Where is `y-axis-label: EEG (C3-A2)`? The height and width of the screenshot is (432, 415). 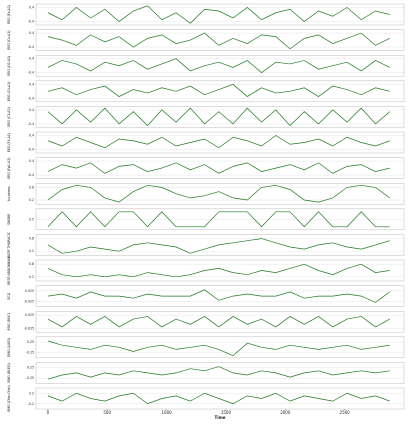 y-axis-label: EEG (C3-A2) is located at coordinates (9, 117).